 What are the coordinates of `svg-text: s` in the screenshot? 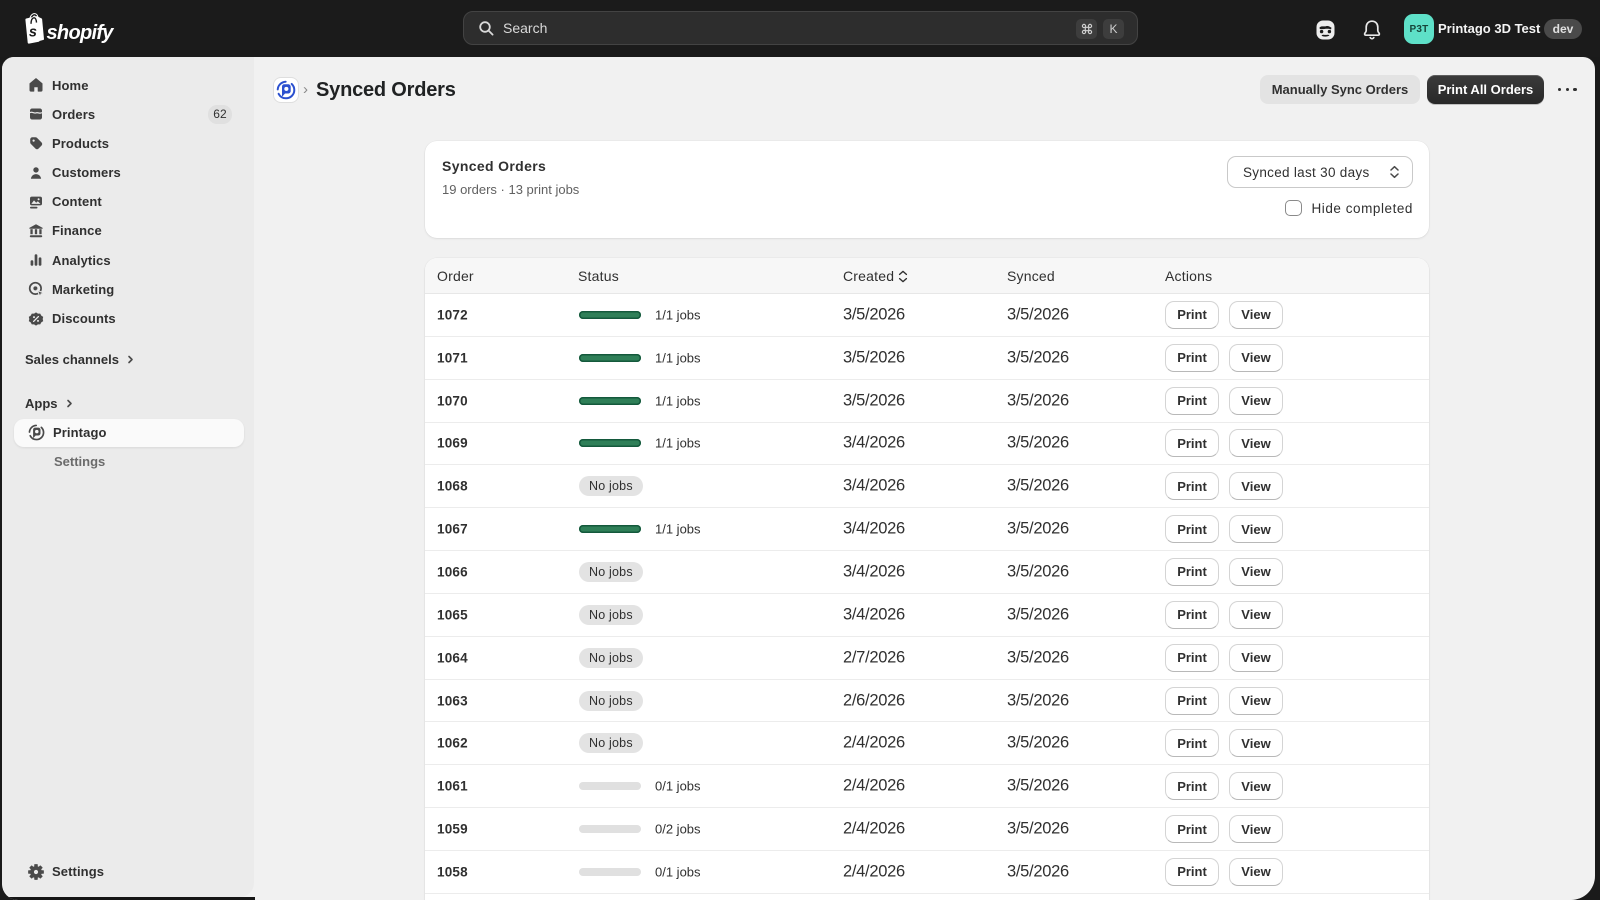 It's located at (33, 33).